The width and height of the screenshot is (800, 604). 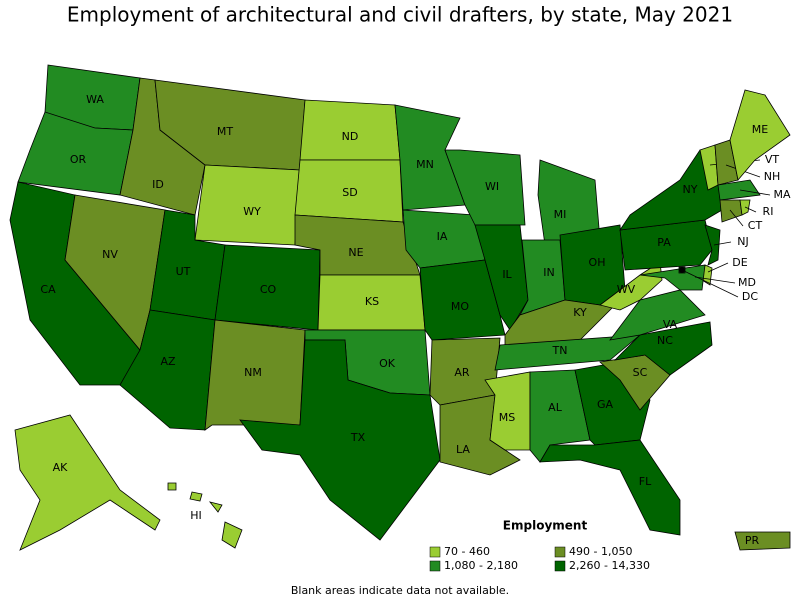 What do you see at coordinates (492, 186) in the screenshot?
I see `state-label: WI` at bounding box center [492, 186].